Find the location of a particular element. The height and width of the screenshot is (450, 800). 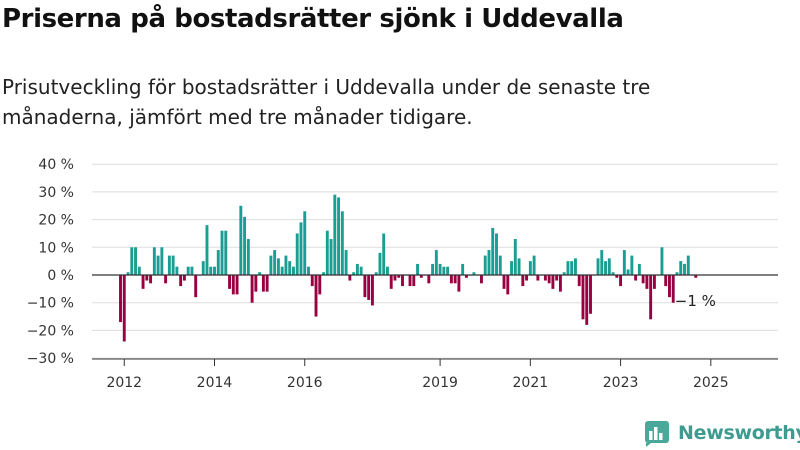

x-tick-label: 2014 is located at coordinates (215, 383).